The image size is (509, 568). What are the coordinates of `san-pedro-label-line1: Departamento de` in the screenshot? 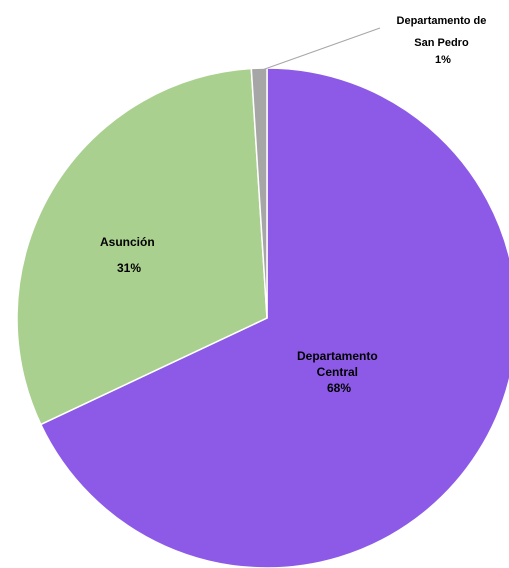 It's located at (442, 21).